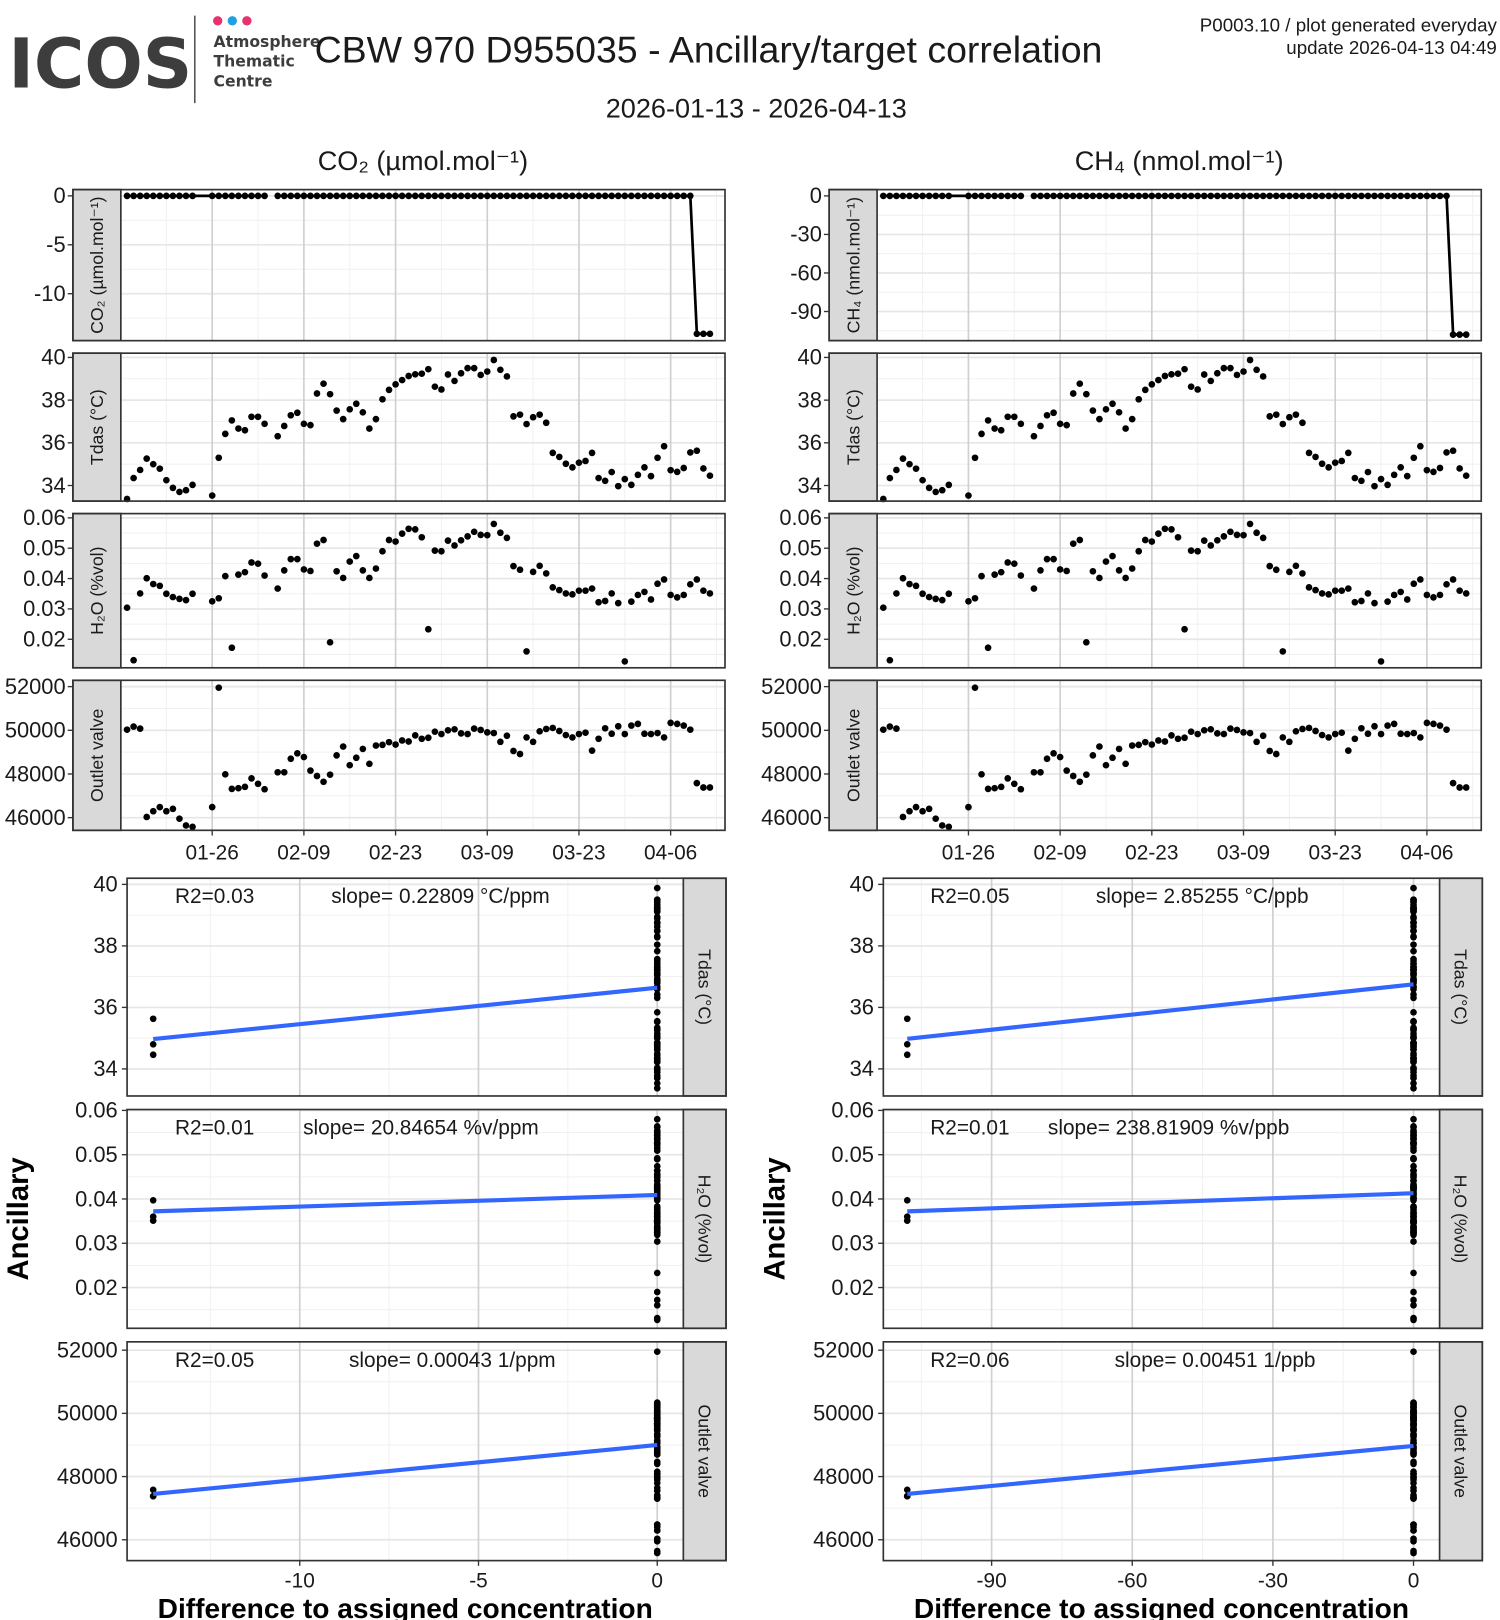  Describe the element at coordinates (87, 1539) in the screenshot. I see `y-tick-label: 46000` at that location.